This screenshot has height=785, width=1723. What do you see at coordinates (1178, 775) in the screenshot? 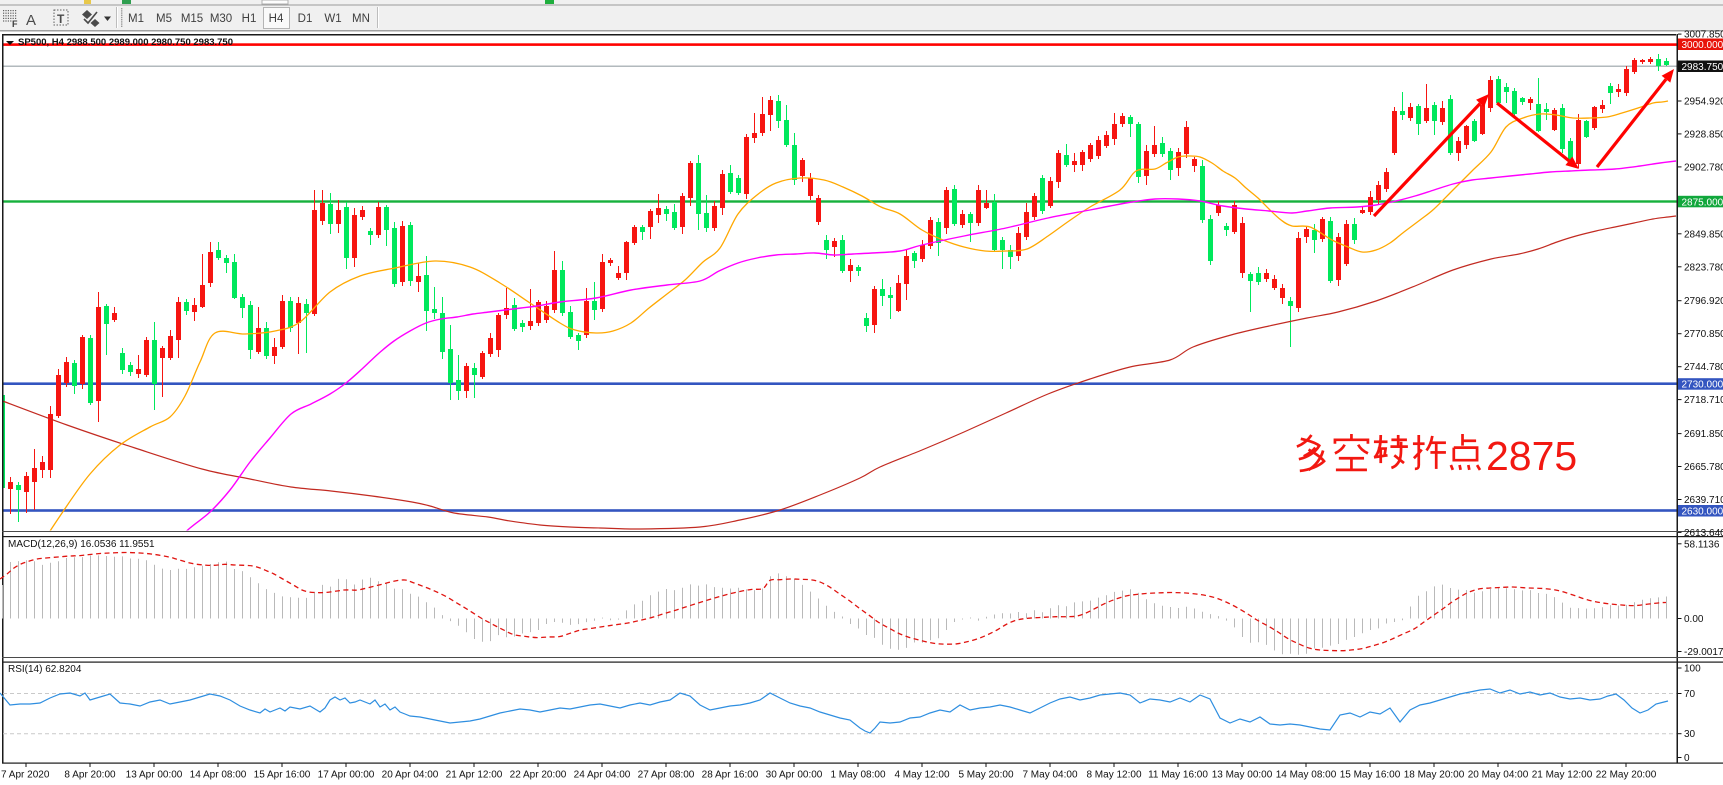
I see `svg-text: 11 May 16:00` at bounding box center [1178, 775].